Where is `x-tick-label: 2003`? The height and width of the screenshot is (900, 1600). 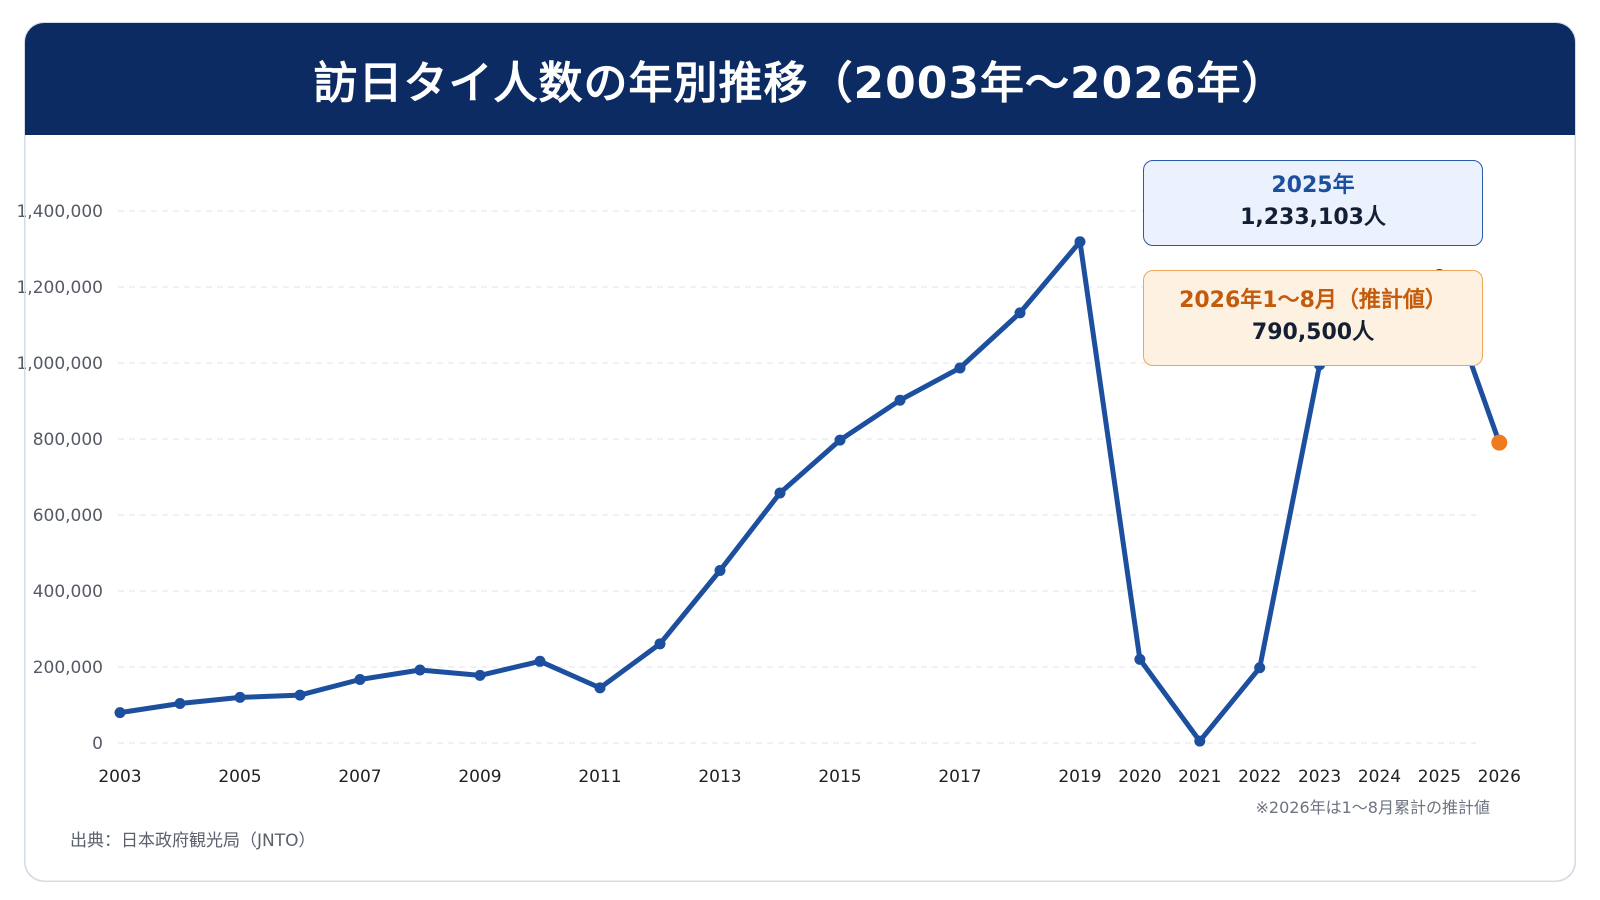 x-tick-label: 2003 is located at coordinates (119, 777).